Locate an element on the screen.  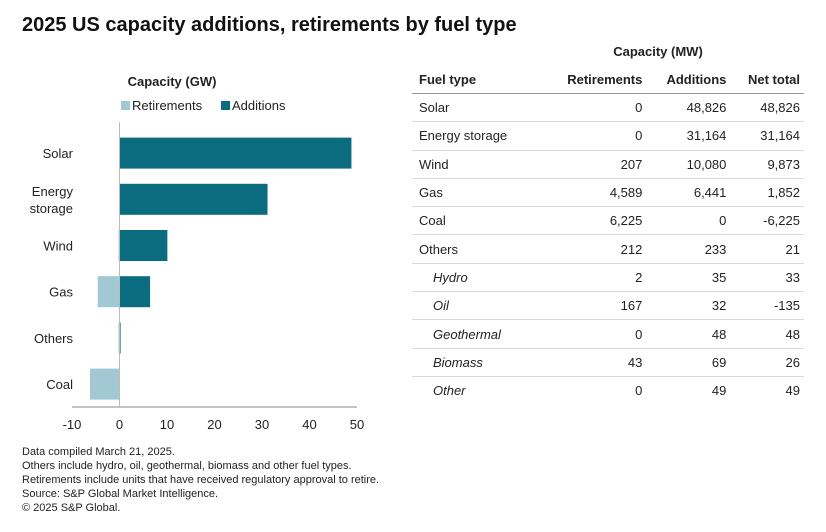
category-label: Solar is located at coordinates (58, 153).